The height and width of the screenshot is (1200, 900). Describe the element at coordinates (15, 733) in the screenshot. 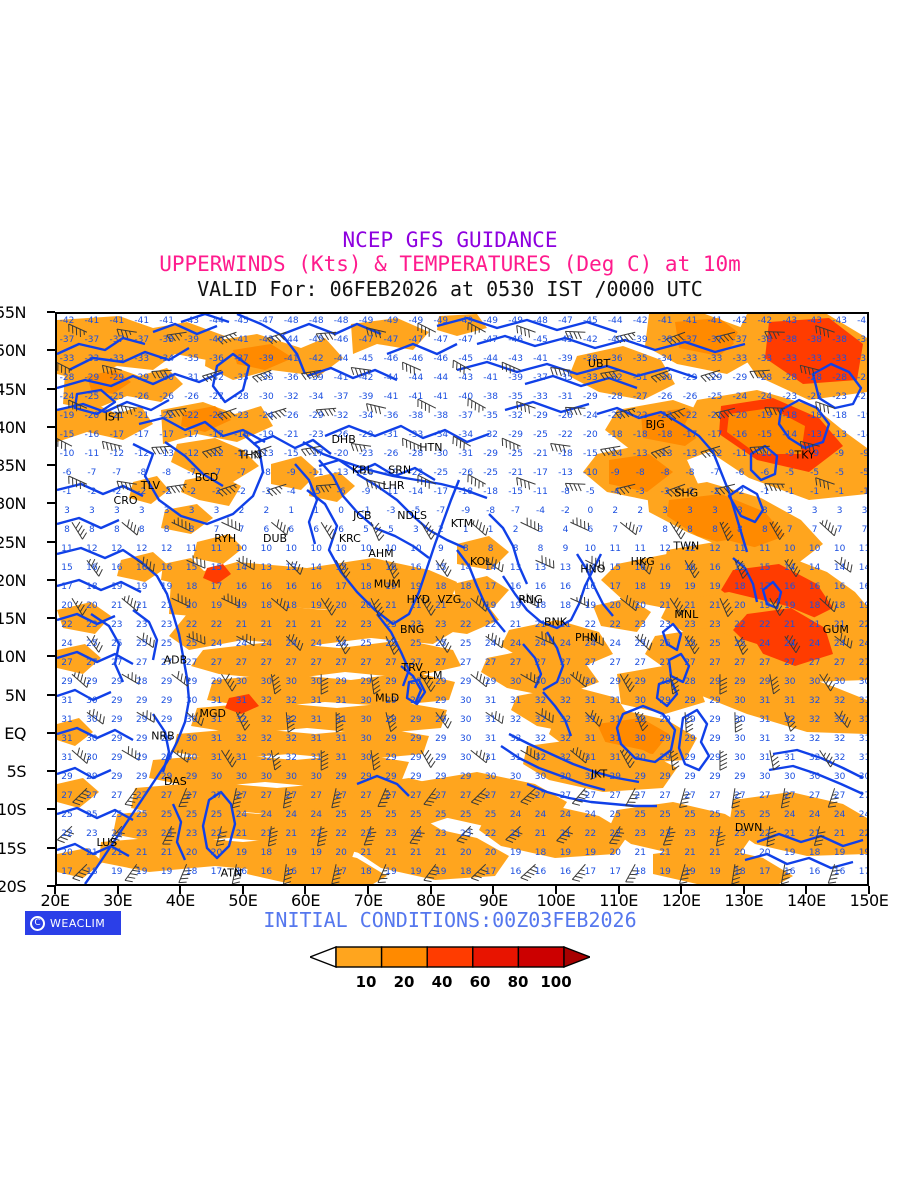

I see `y-axis-tick-label: EQ` at that location.